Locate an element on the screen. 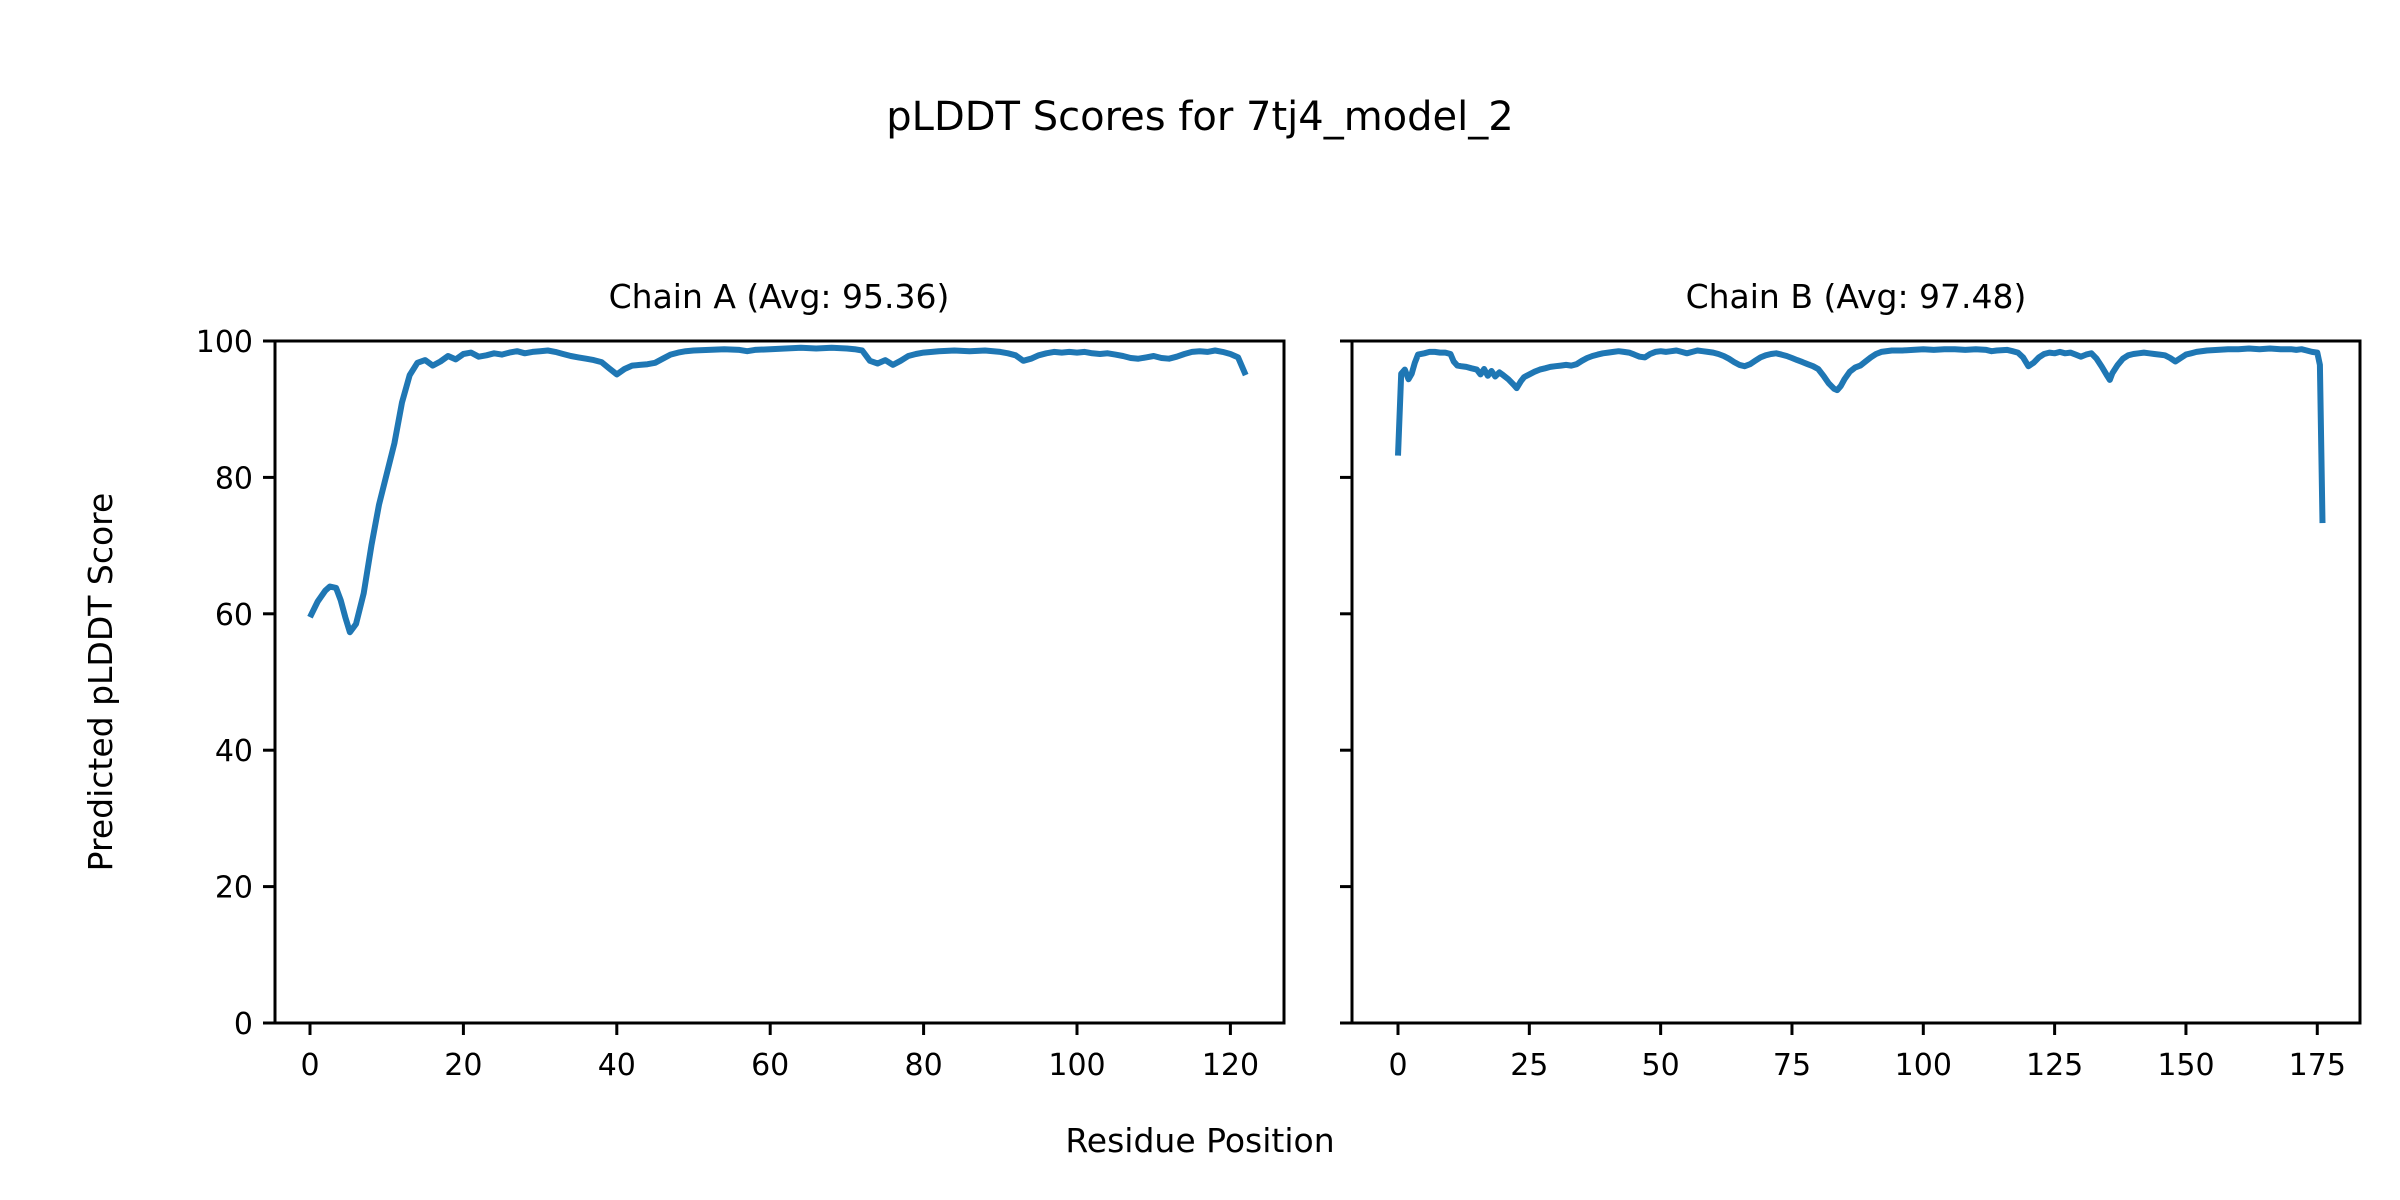 Image resolution: width=2400 pixels, height=1200 pixels. x-tick-label: 80 is located at coordinates (924, 1065).